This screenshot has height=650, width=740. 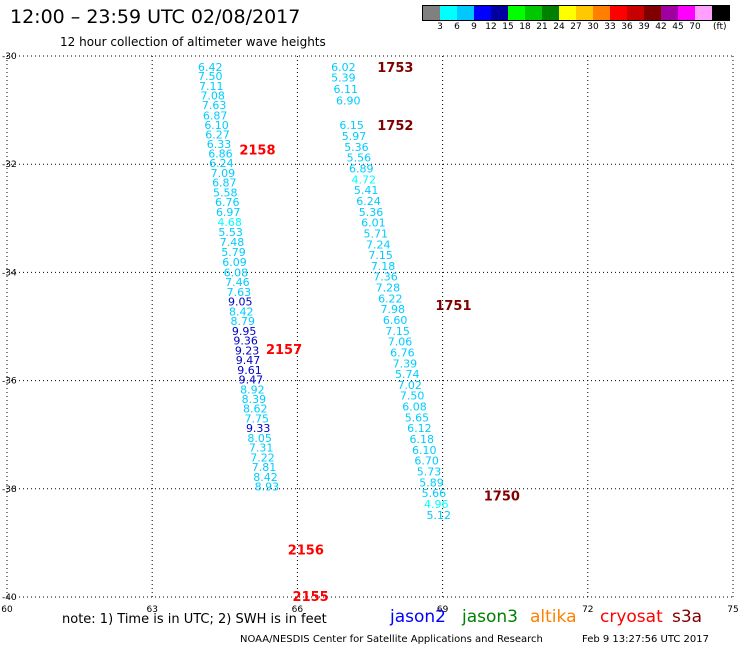 I want to click on wave-height-label: 6.12, so click(x=419, y=428).